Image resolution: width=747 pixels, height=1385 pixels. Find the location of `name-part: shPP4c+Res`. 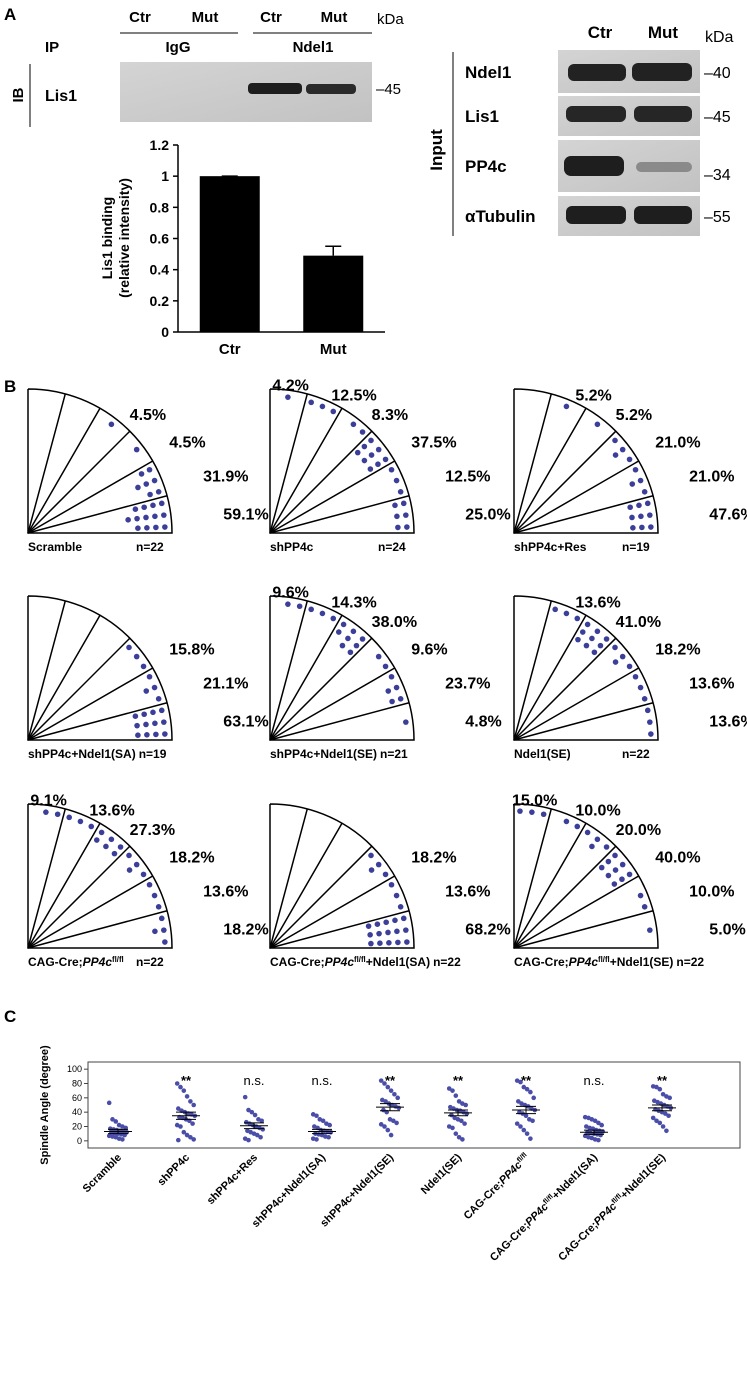

name-part: shPP4c+Res is located at coordinates (550, 547).